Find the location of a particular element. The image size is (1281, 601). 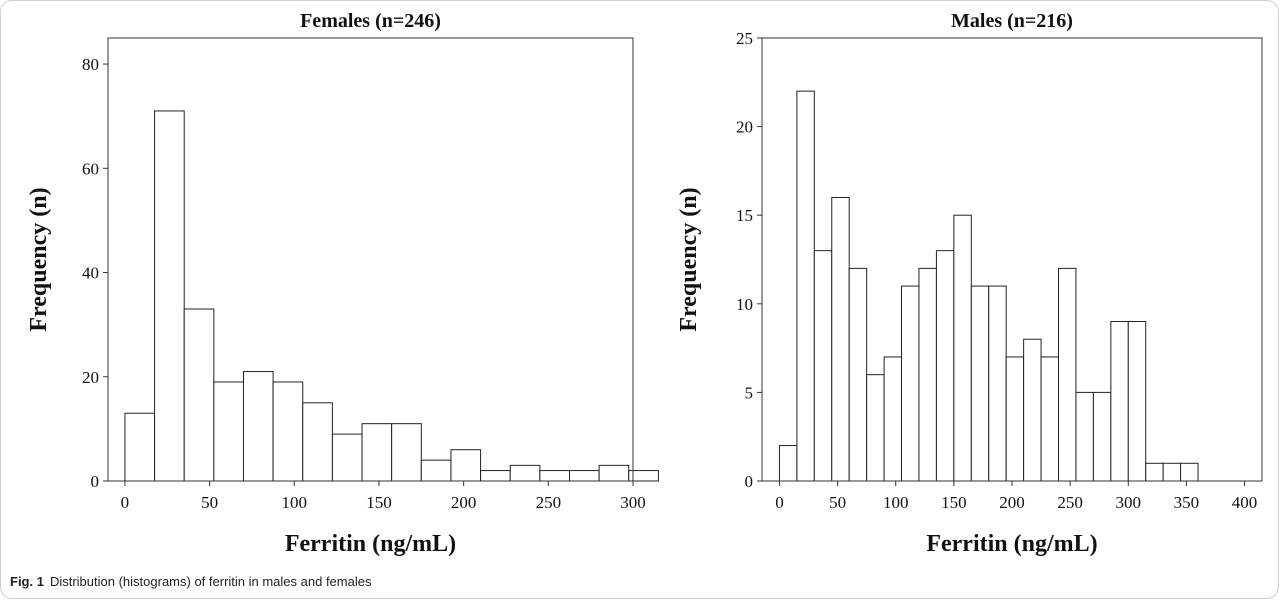

y-tick-label: 25 is located at coordinates (744, 38).